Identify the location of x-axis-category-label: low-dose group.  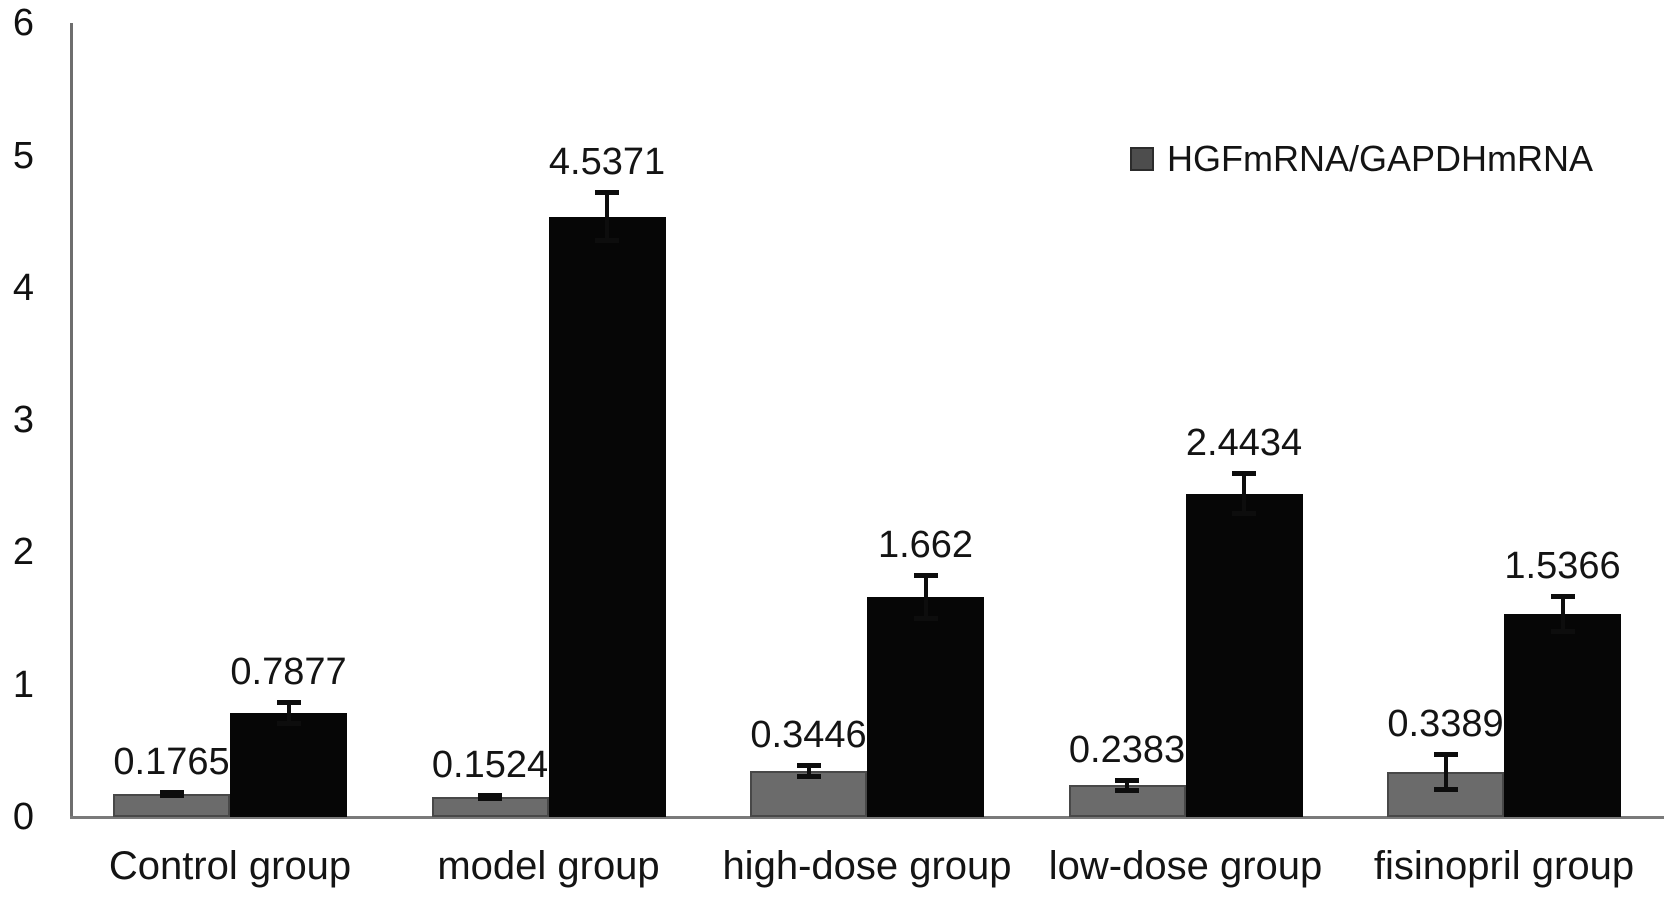
(1185, 866).